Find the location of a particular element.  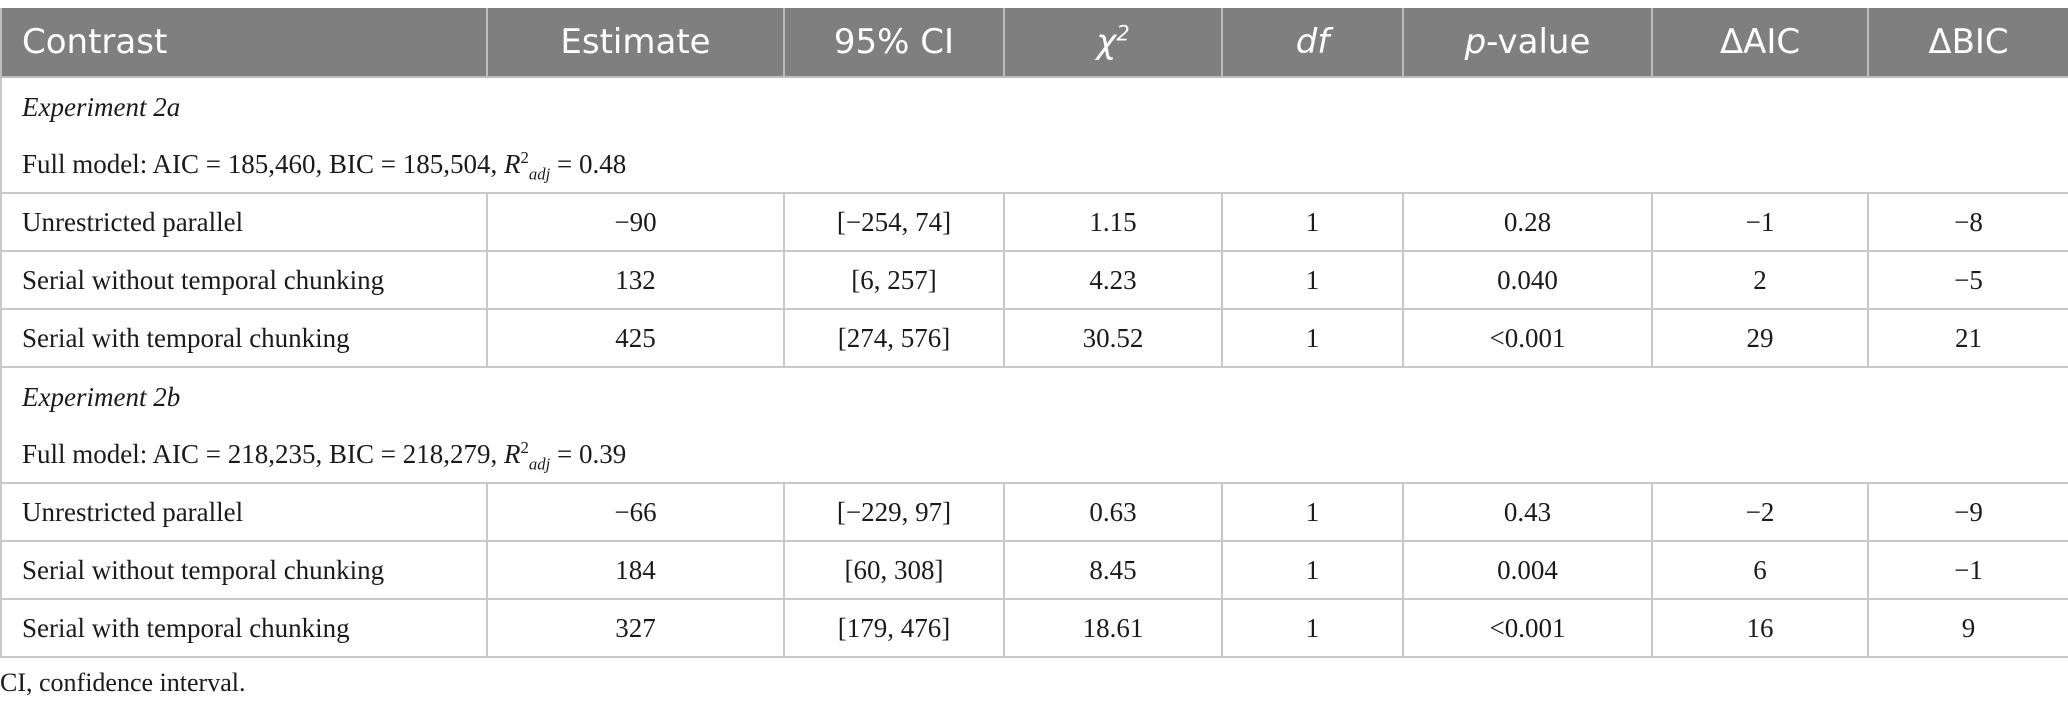

r-value: = 0.39 is located at coordinates (588, 453).